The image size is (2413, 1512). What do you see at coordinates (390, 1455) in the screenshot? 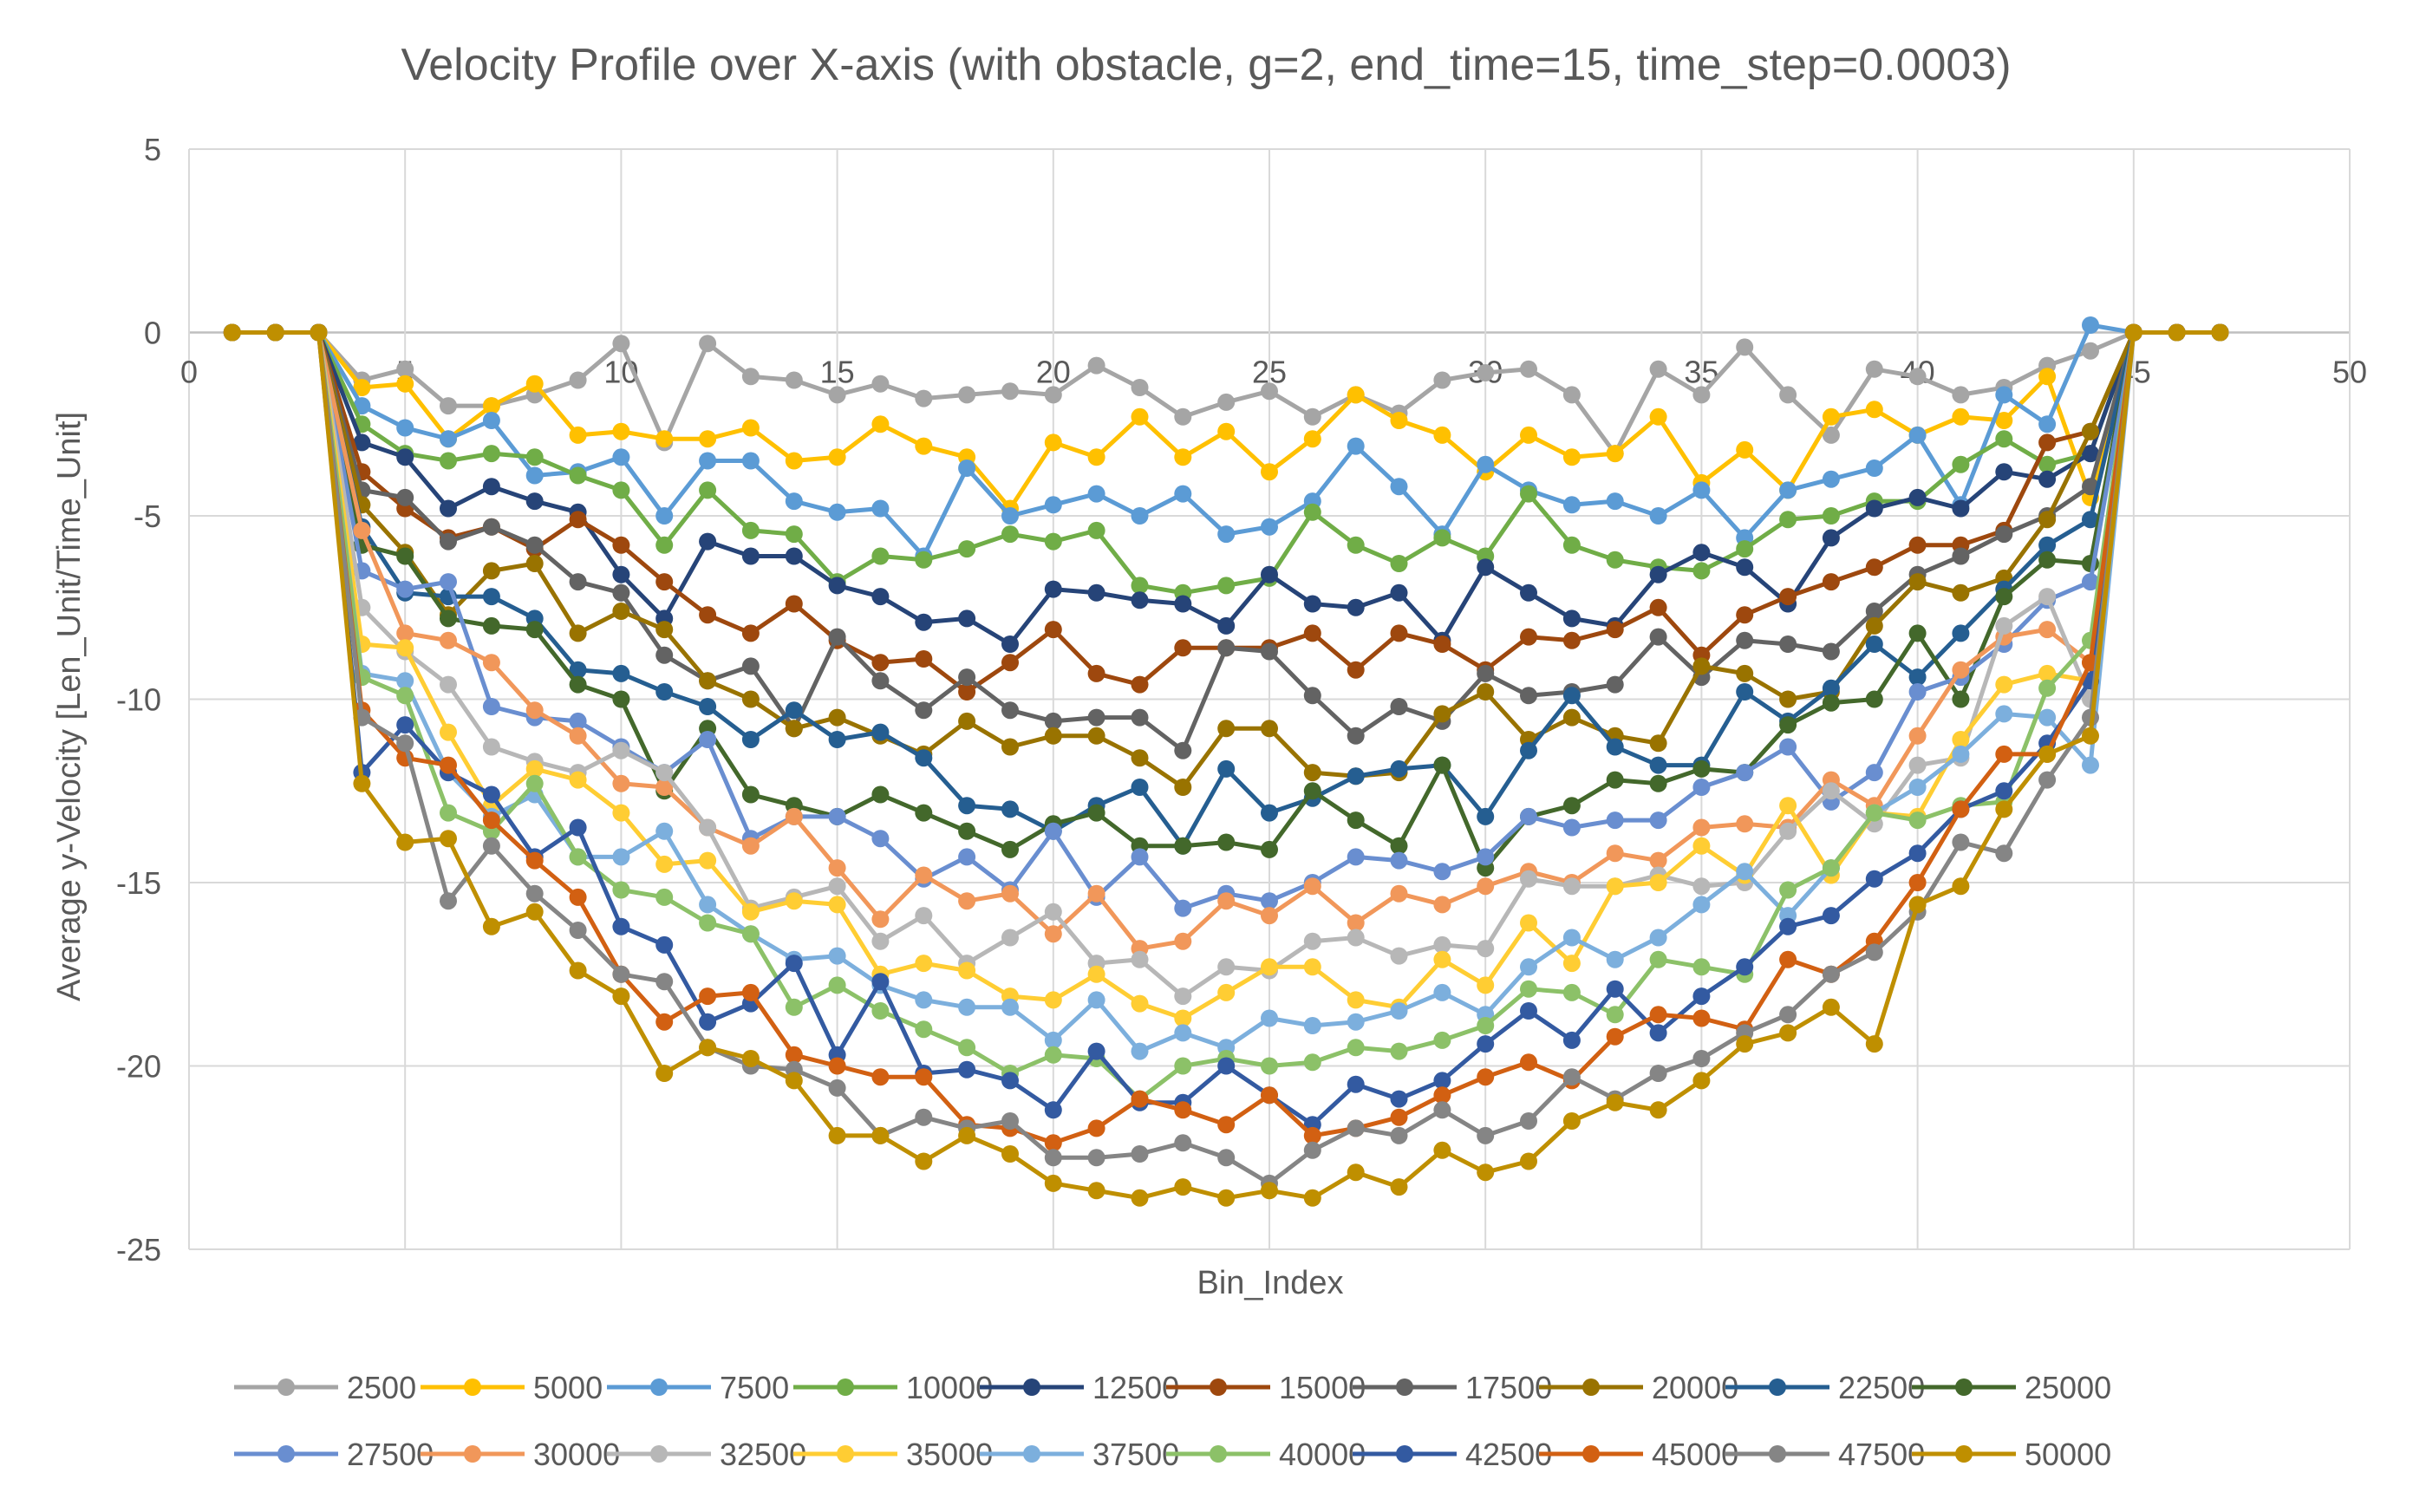
I see `legend-label: 27500` at bounding box center [390, 1455].